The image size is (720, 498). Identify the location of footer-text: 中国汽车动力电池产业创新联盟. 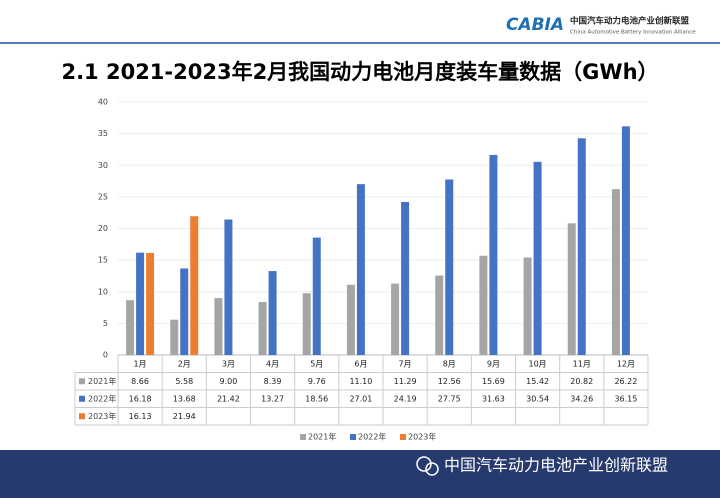
(556, 465).